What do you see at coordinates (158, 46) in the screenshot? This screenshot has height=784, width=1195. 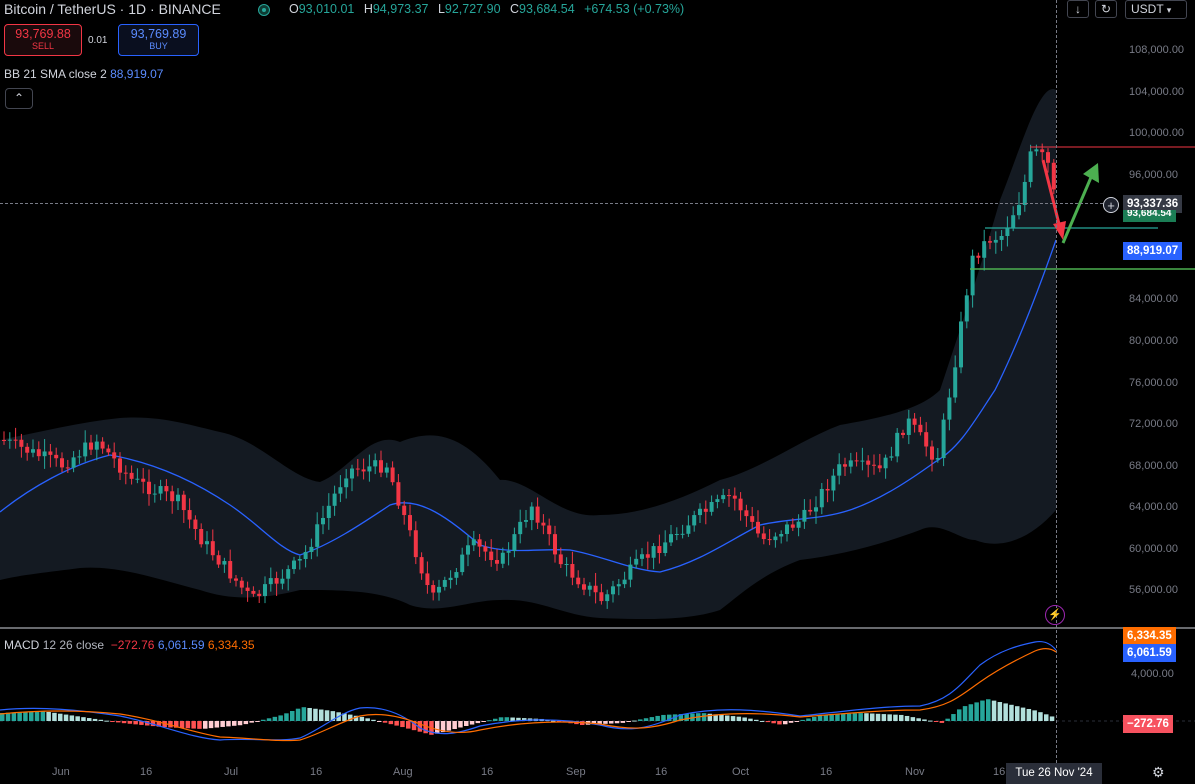 I see `buy-label: BUY` at bounding box center [158, 46].